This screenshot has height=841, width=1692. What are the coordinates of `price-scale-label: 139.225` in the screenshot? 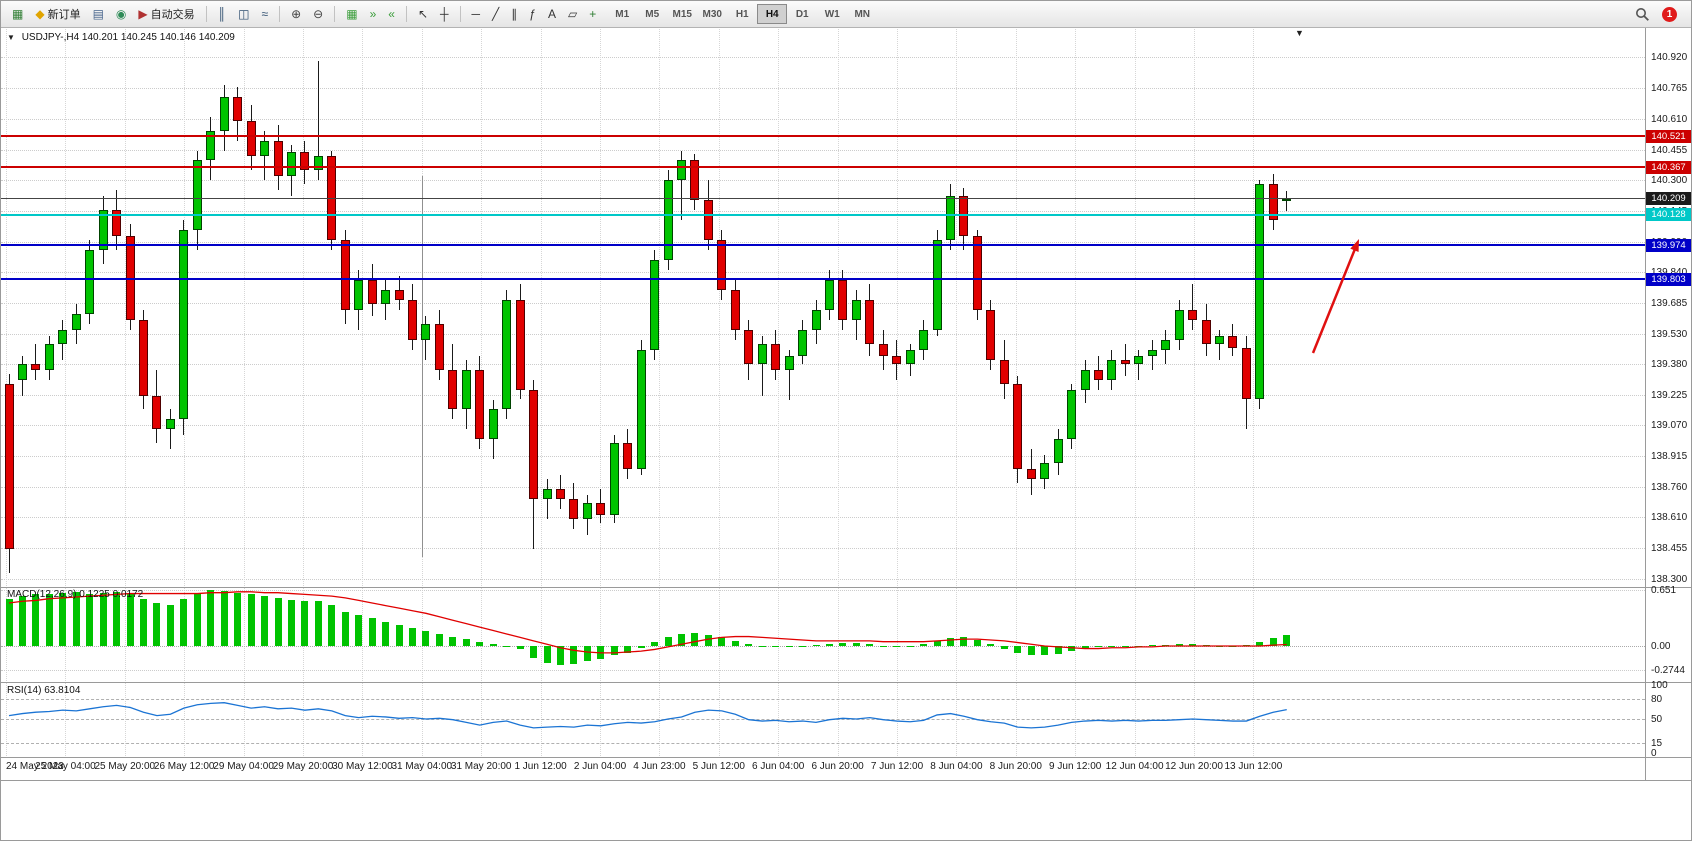 It's located at (1669, 395).